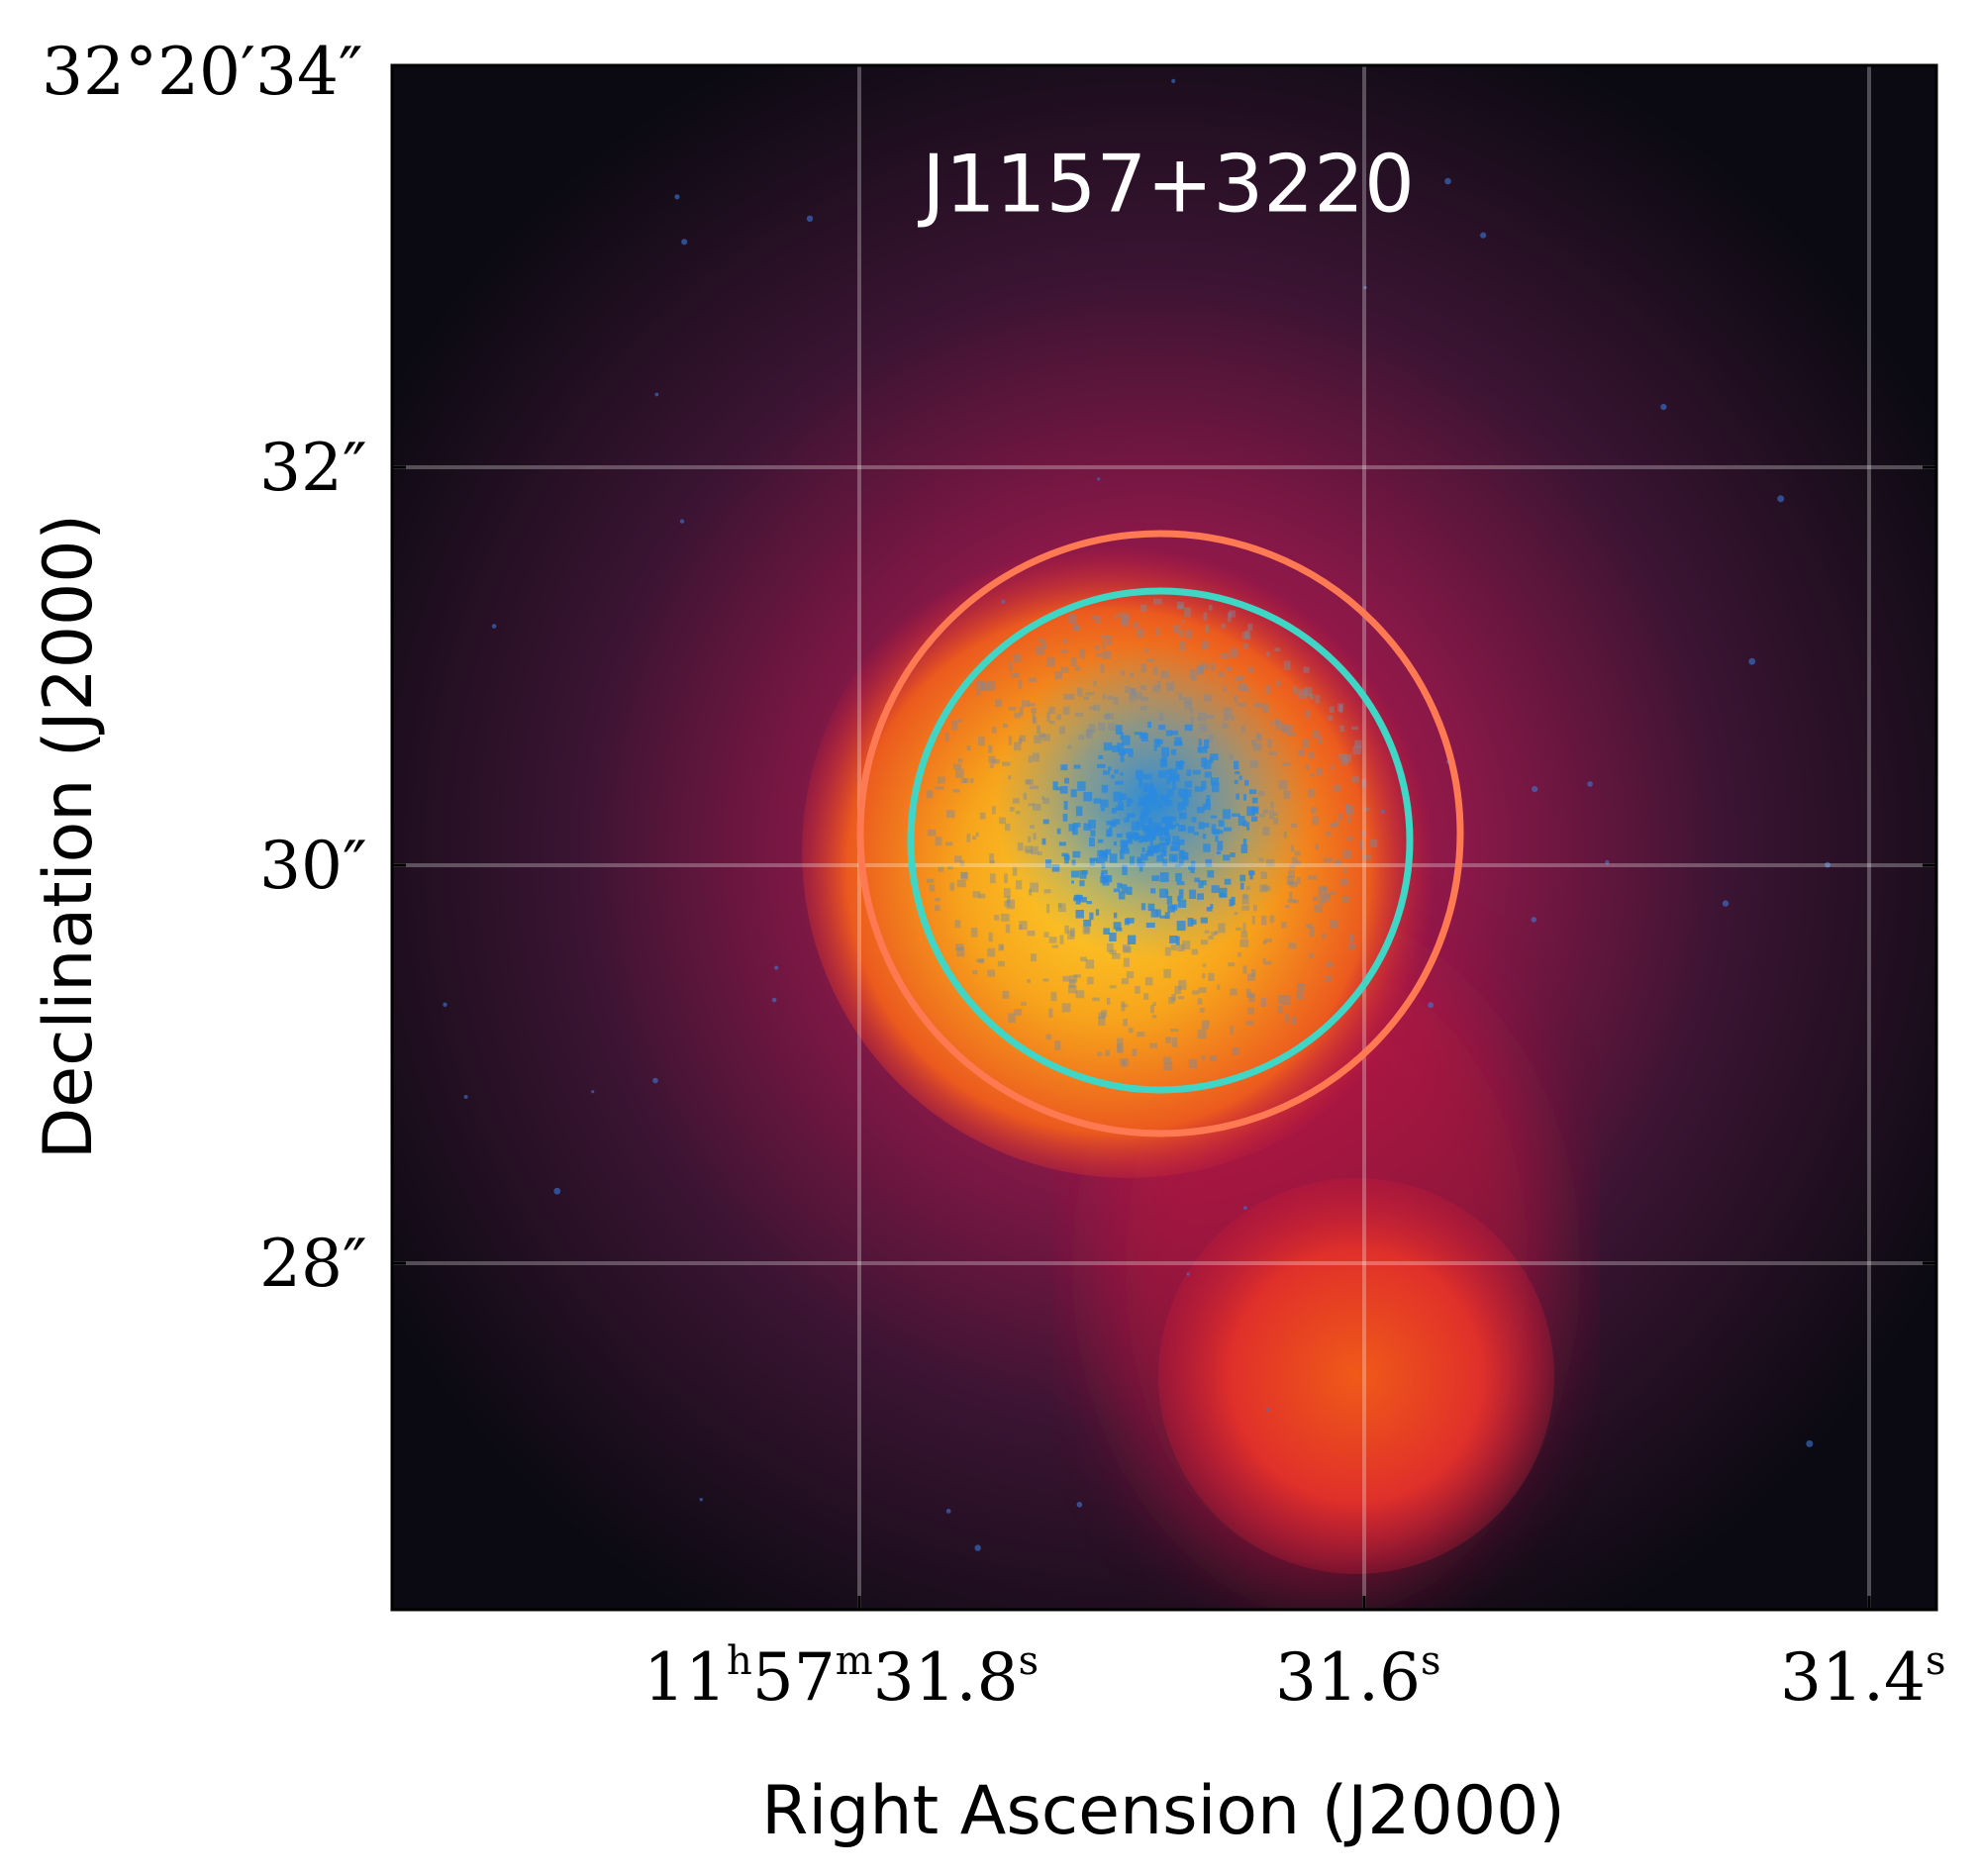 The width and height of the screenshot is (1980, 1876). Describe the element at coordinates (945, 1677) in the screenshot. I see `x-tick-seconds: 31.8` at that location.